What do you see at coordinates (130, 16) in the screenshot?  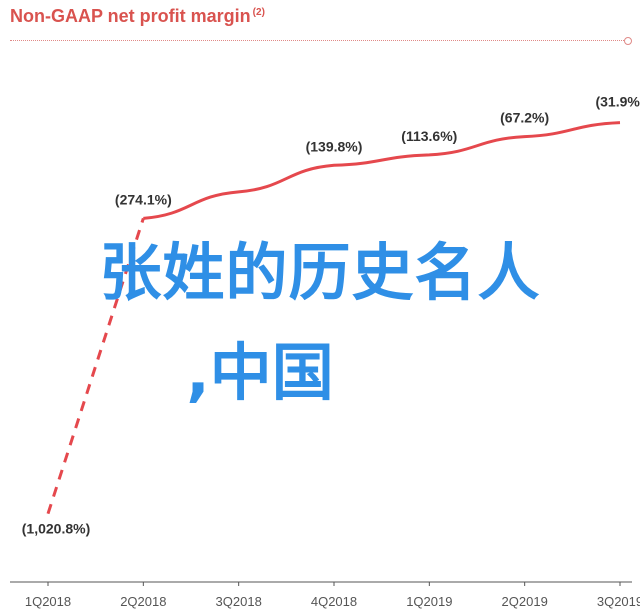 I see `chart-title-text: Non-GAAP net profit margin` at bounding box center [130, 16].